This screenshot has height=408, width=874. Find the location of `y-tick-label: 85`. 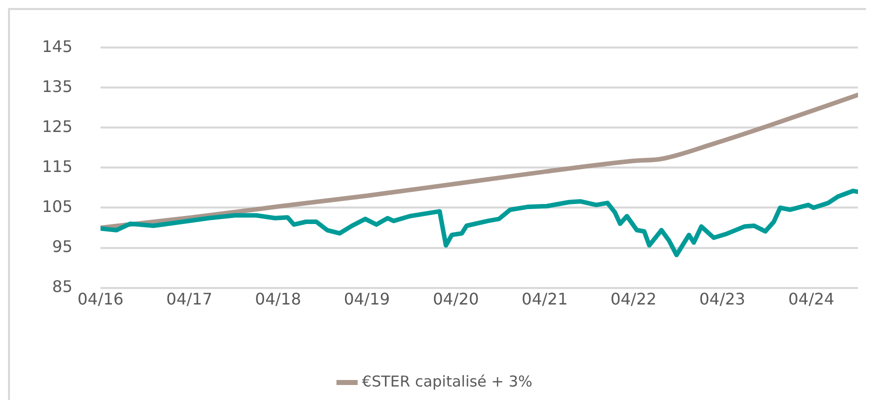

y-tick-label: 85 is located at coordinates (62, 286).